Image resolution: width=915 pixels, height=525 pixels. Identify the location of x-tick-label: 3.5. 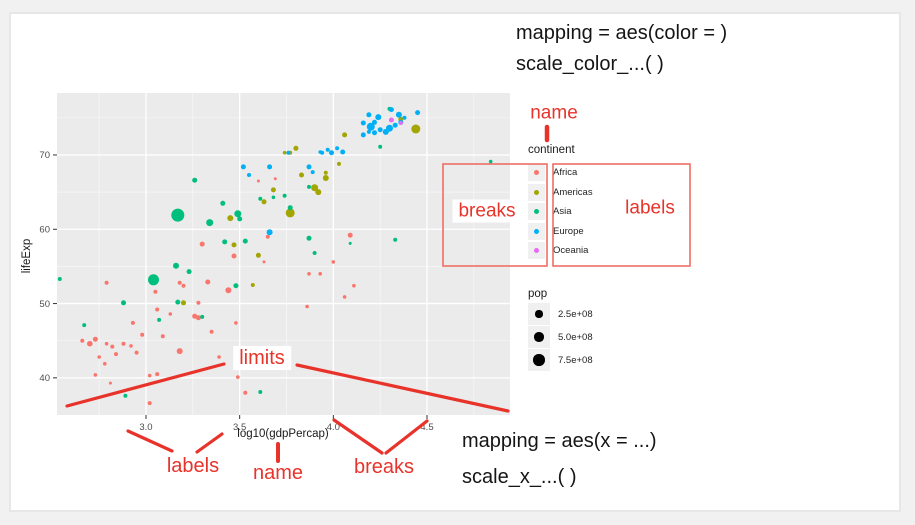
(239, 427).